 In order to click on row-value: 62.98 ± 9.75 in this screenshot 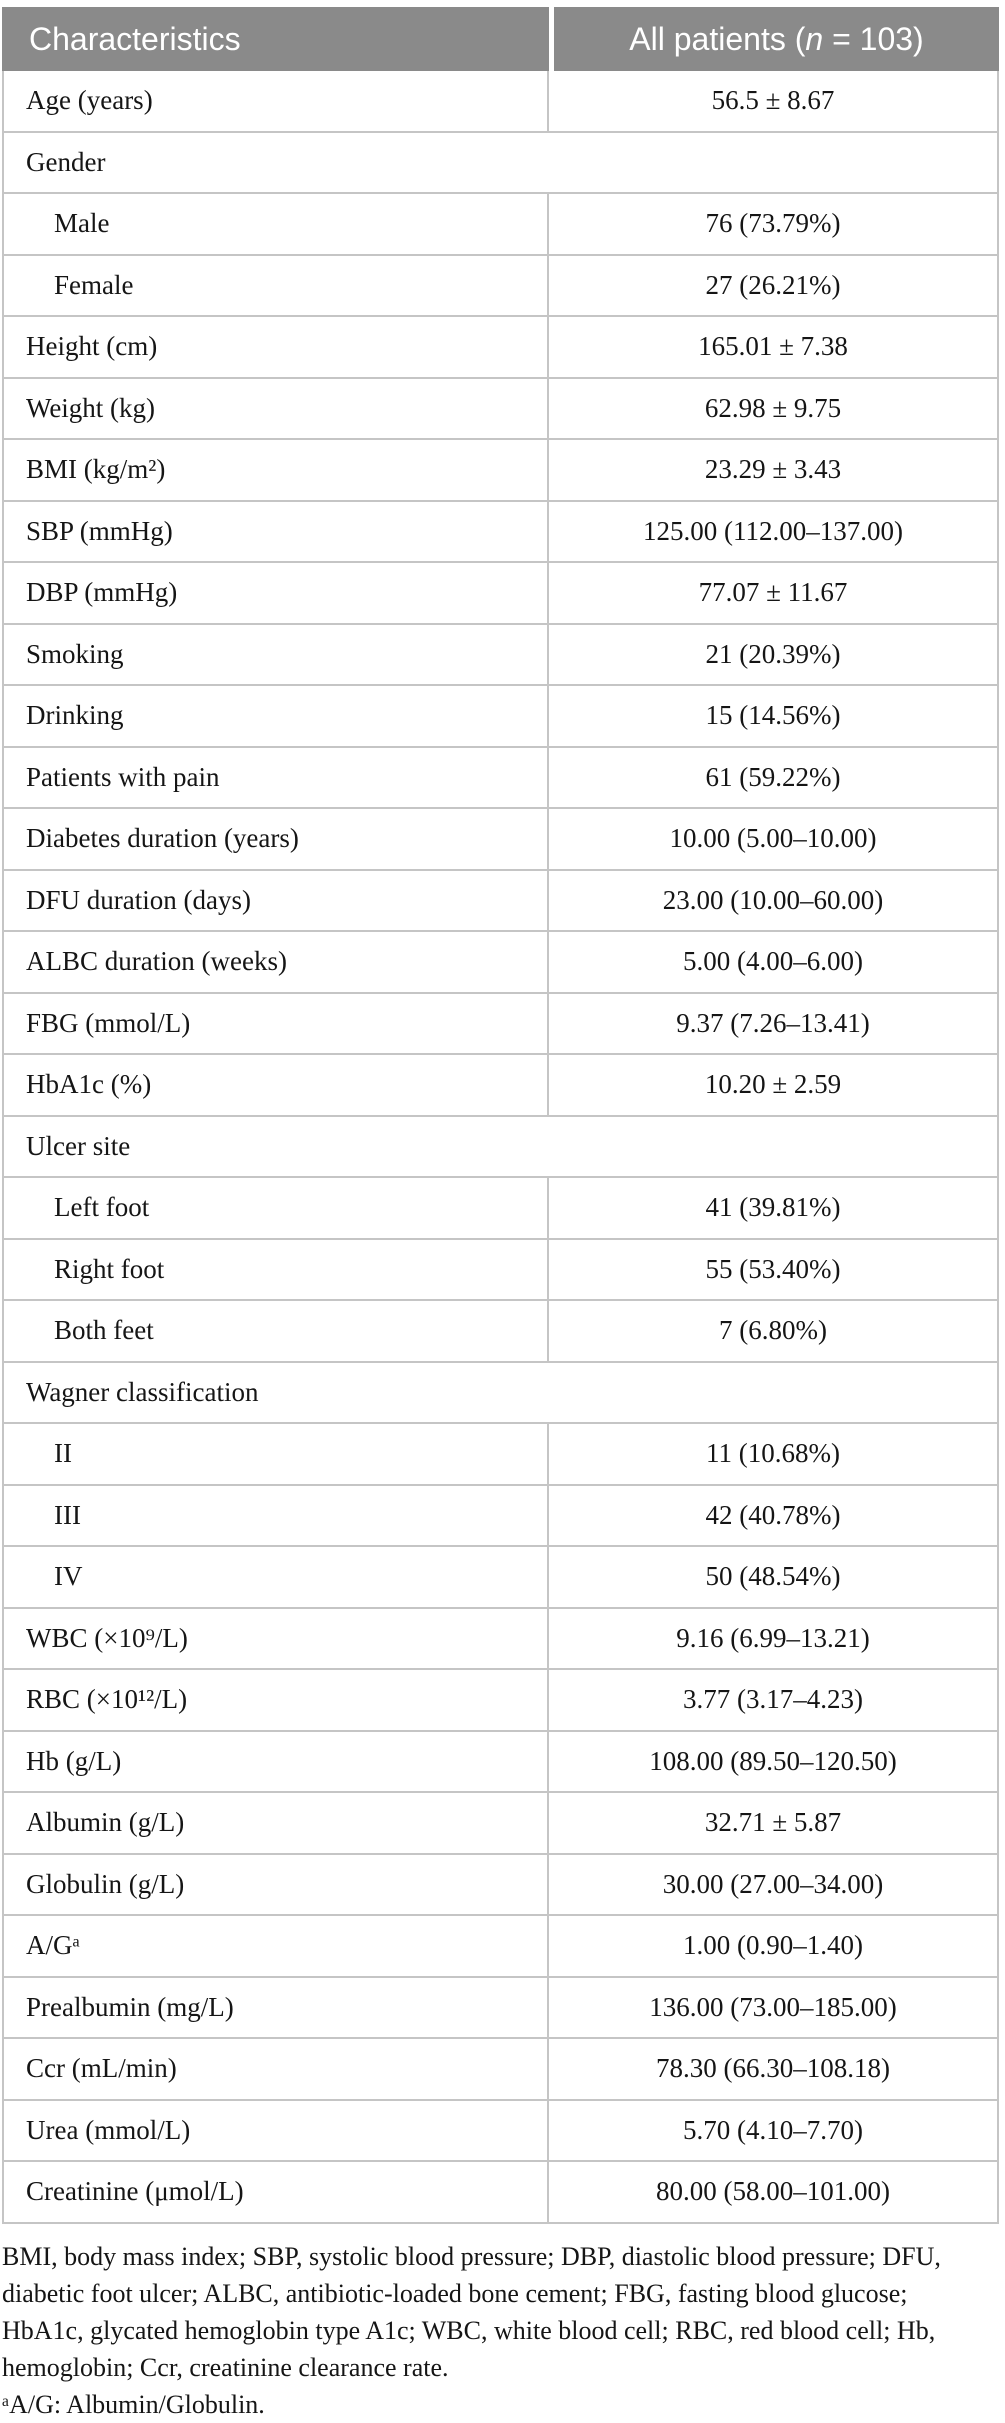, I will do `click(774, 409)`.